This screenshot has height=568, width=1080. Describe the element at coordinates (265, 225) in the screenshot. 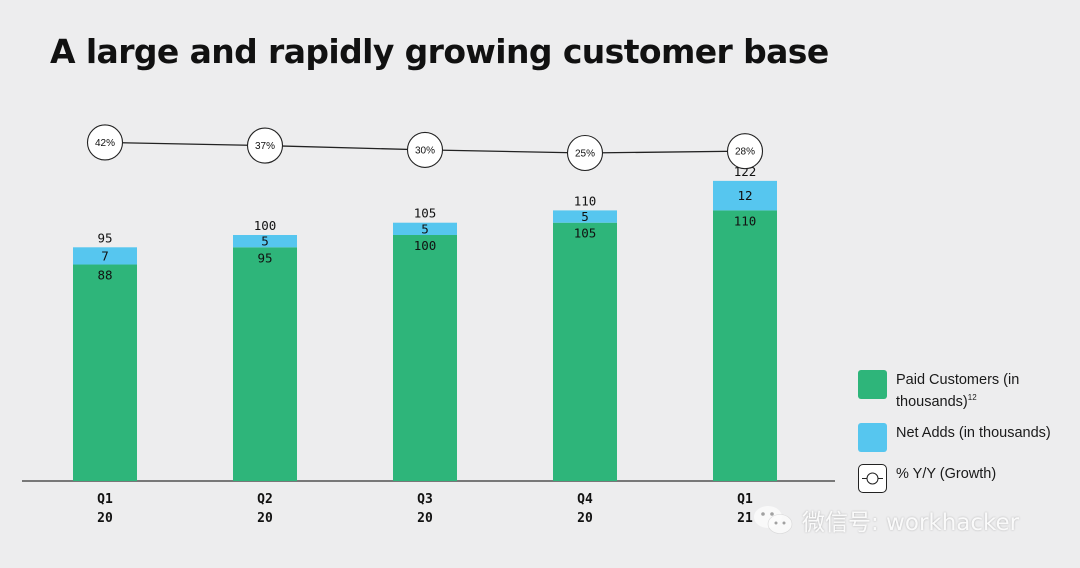

I see `data-label-total: 100` at that location.